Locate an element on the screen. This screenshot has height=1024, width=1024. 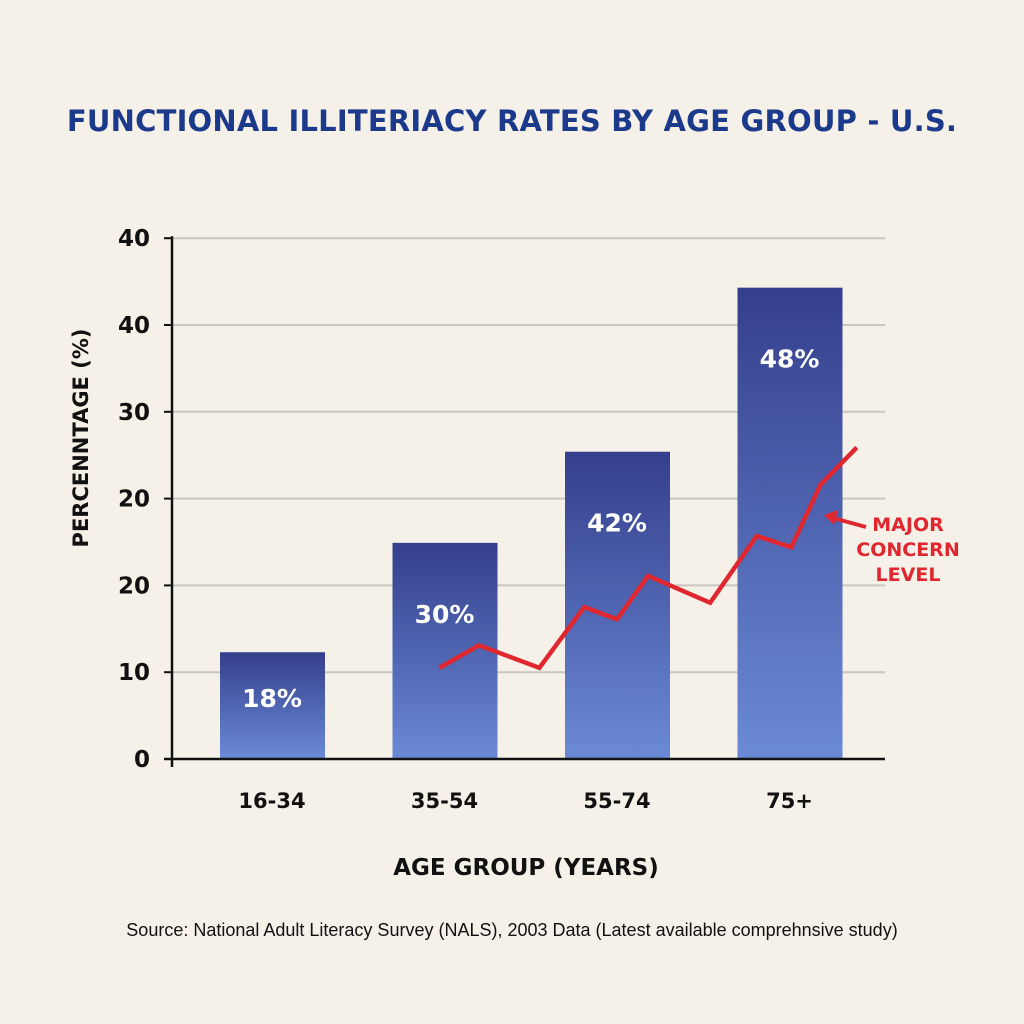
y-tick-label: 10 is located at coordinates (134, 673).